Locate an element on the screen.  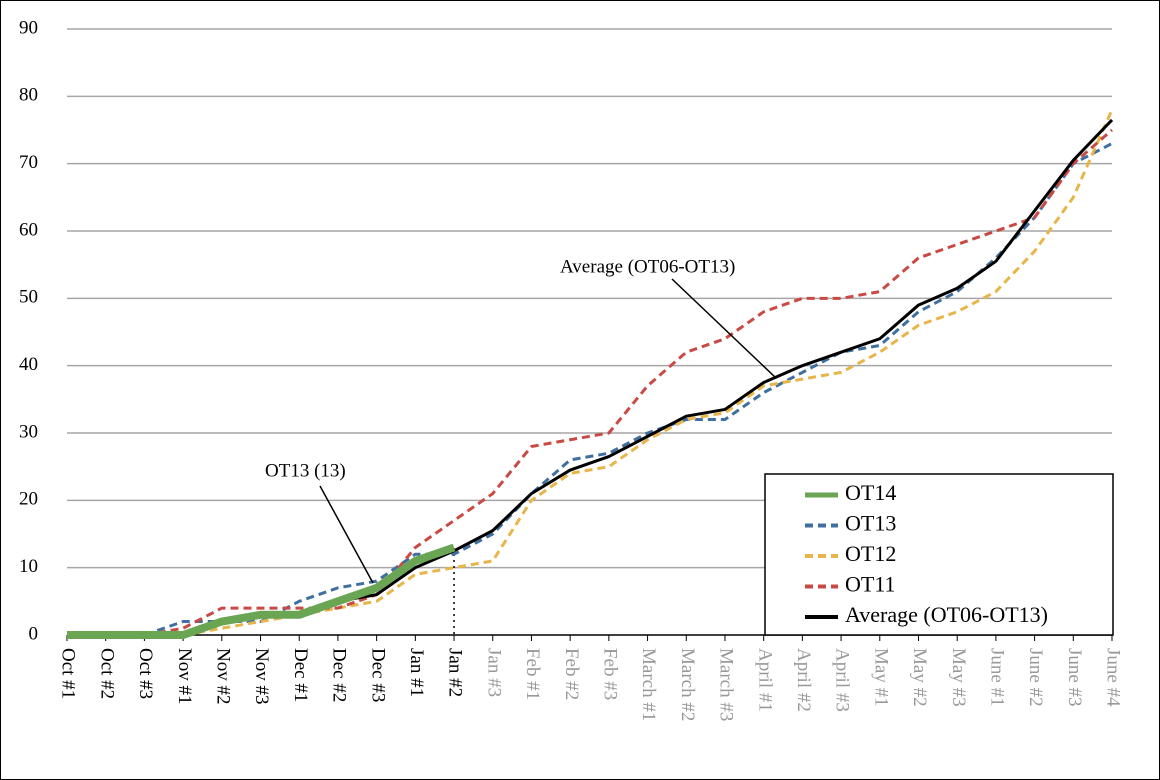
x-tick-label: Feb #3 is located at coordinates (609, 674).